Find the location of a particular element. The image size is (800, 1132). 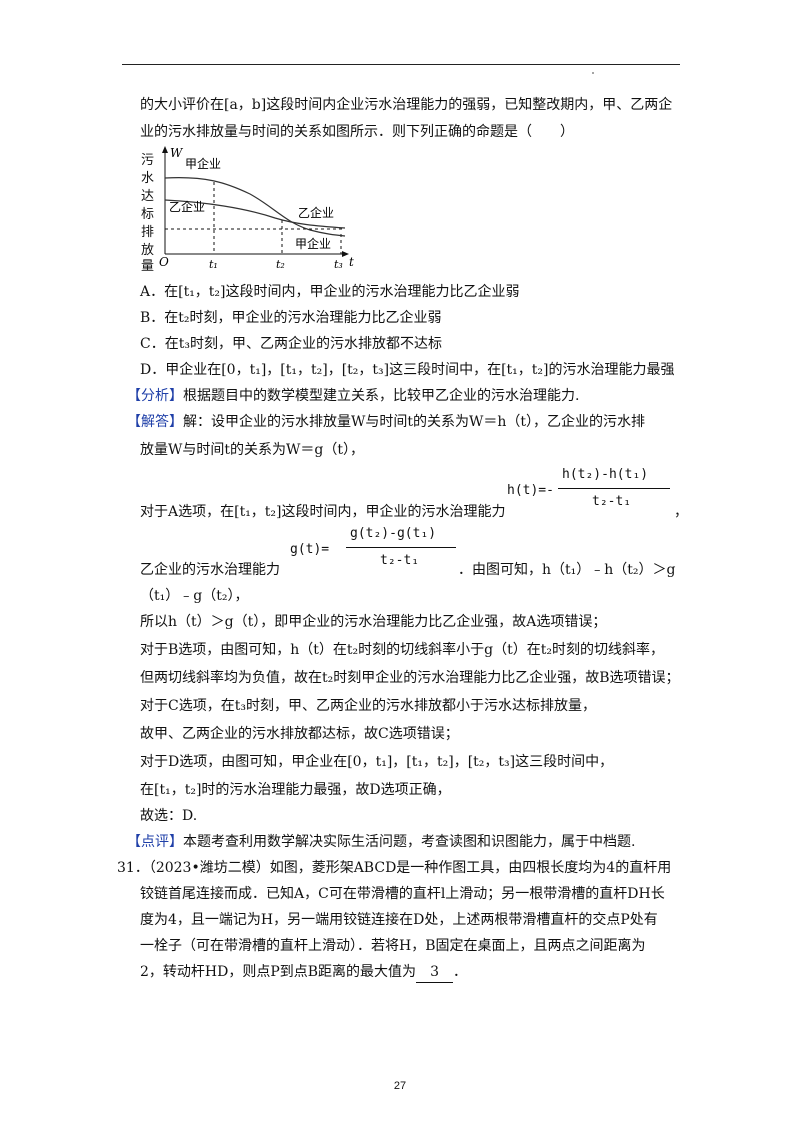

tick-t1: t₁ is located at coordinates (213, 264).